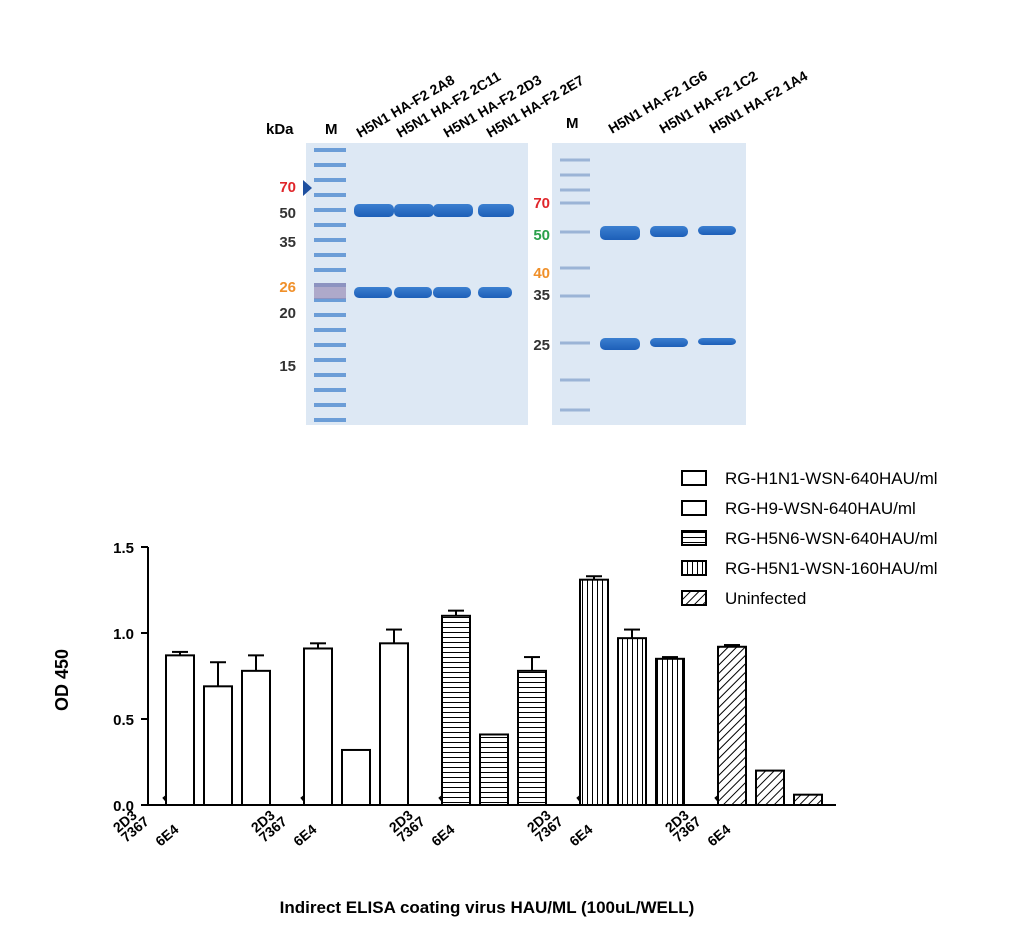  I want to click on gel-bands, so click(519, 285).